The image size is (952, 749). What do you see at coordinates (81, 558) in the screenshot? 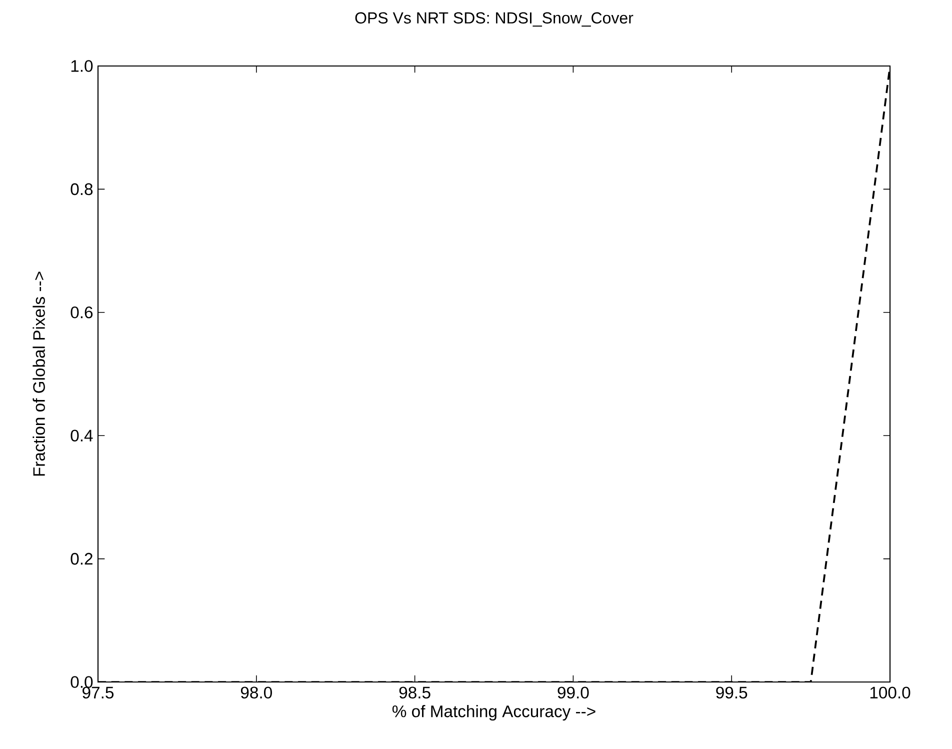
I see `y-tick-label: 0.2` at bounding box center [81, 558].